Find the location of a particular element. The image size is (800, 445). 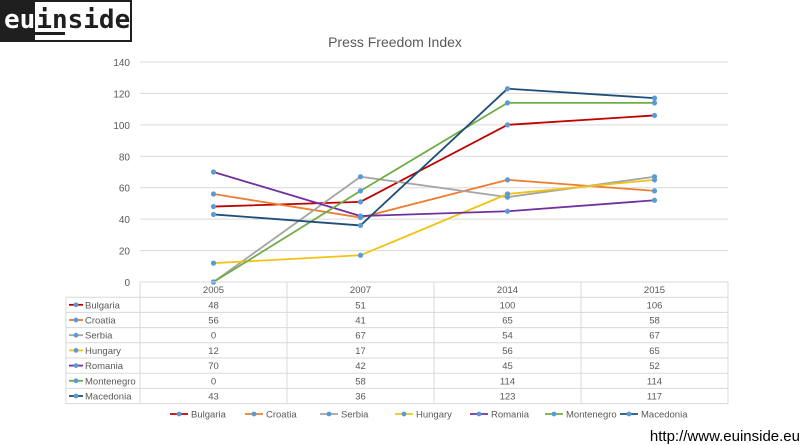

series-line-romania is located at coordinates (434, 194).